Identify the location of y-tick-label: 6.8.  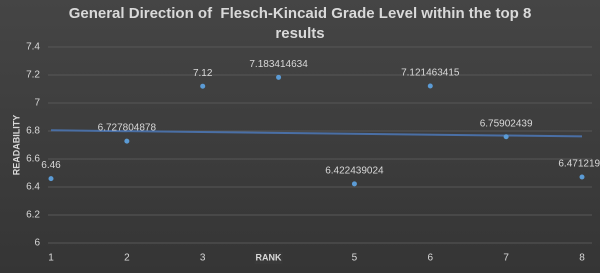
(33, 131).